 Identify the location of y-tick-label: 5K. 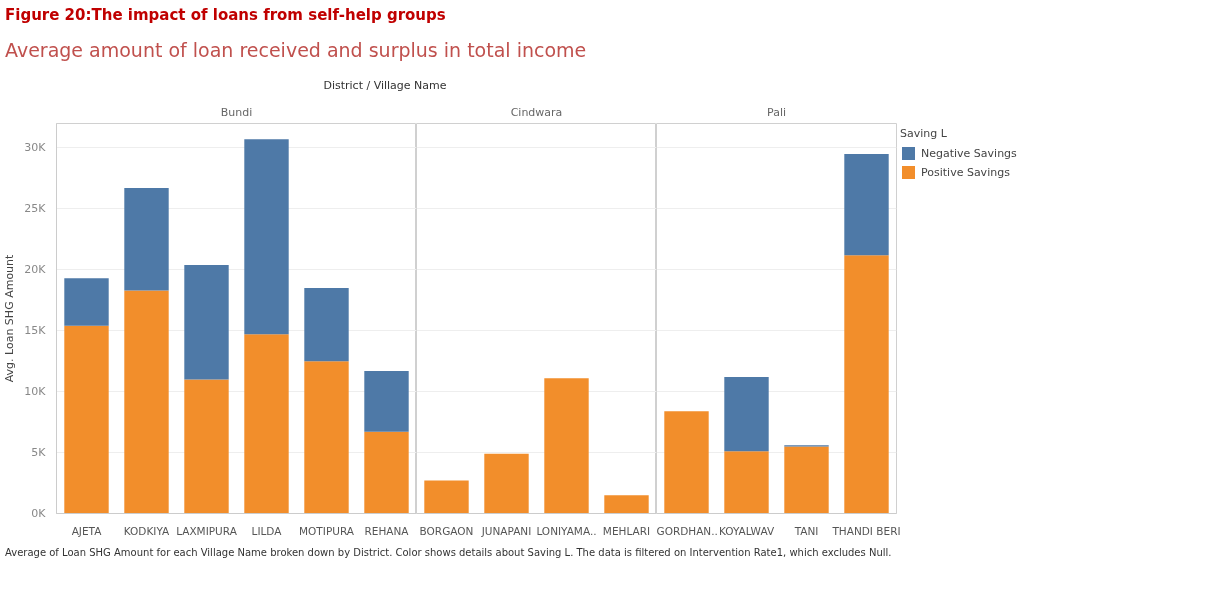
(39, 453).